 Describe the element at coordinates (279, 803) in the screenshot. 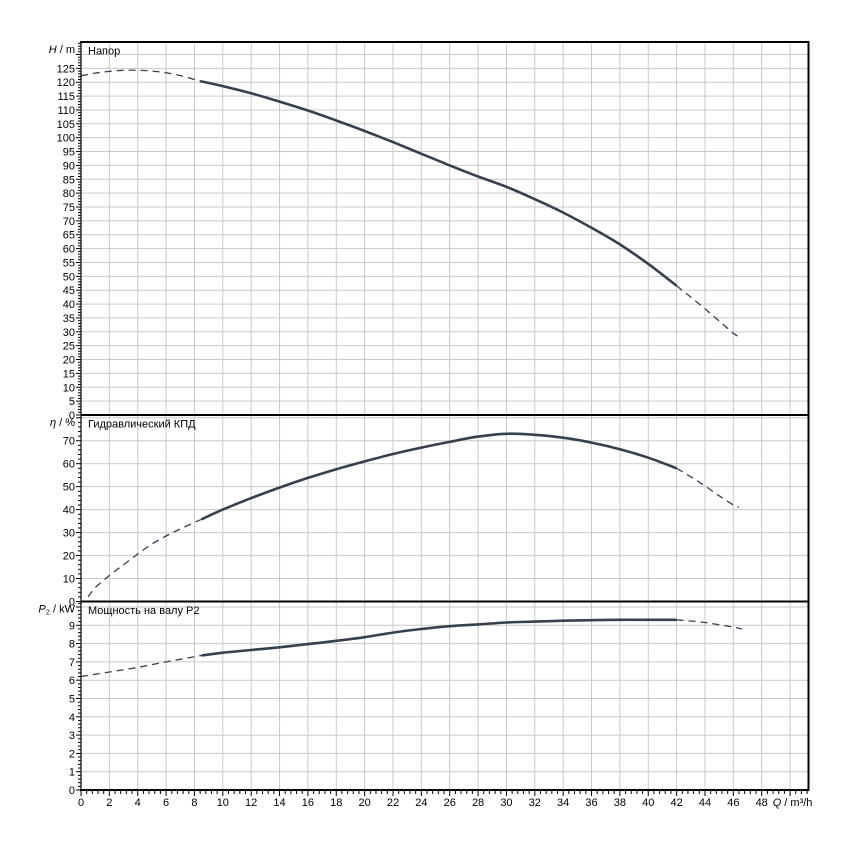

I see `x-tick-label: 14` at that location.